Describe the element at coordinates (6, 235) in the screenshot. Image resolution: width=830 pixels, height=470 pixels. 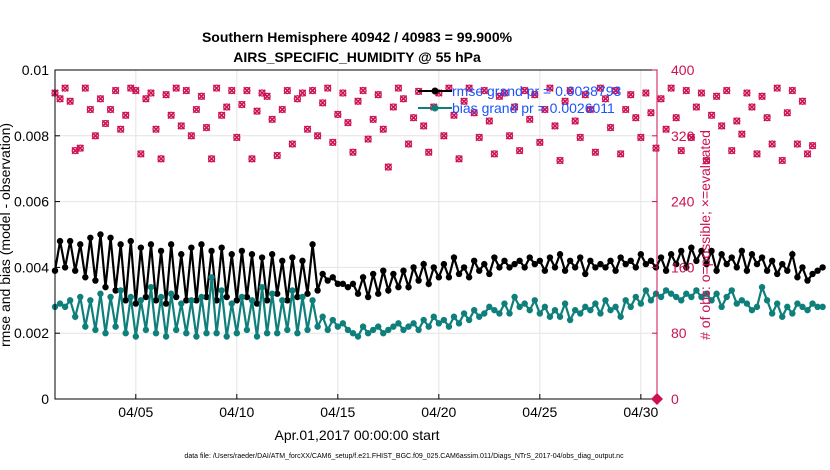
I see `y-axis-label-left: rmse and bias (model - observation)` at that location.